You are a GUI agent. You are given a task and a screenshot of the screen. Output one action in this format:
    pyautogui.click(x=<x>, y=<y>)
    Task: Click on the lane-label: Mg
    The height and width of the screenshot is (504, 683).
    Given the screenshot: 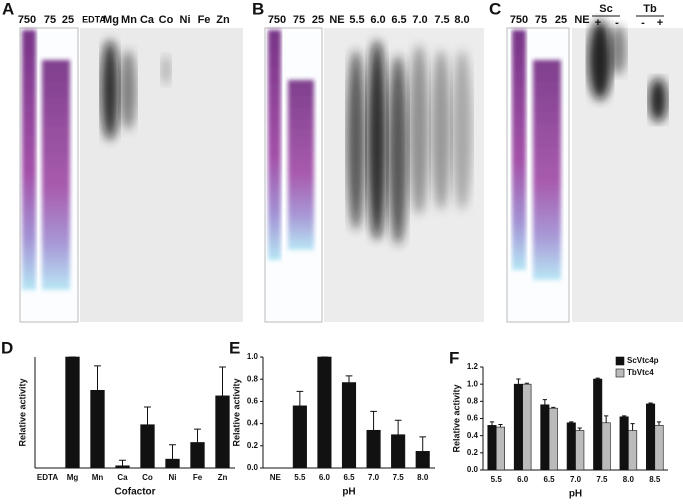 What is the action you would take?
    pyautogui.click(x=111, y=20)
    